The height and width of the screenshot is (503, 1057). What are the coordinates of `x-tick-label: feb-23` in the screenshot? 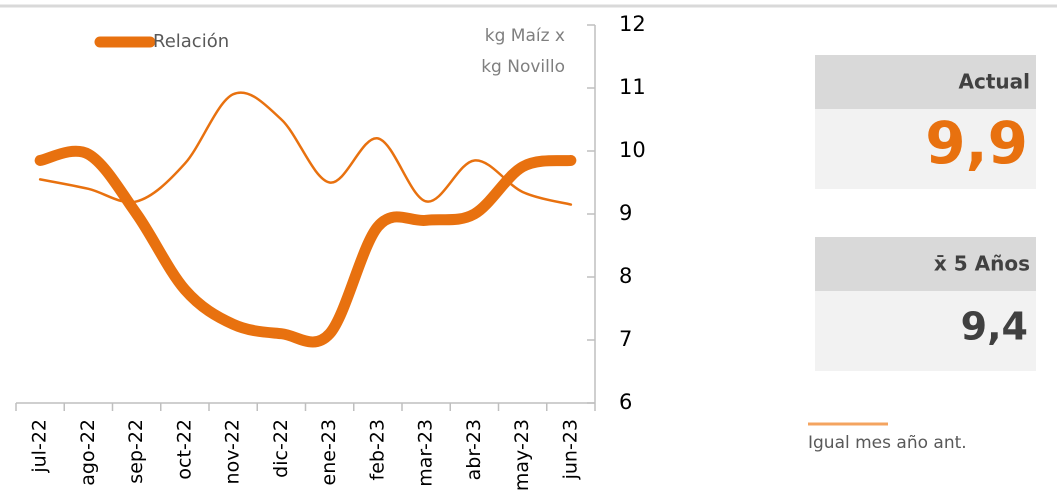 It's located at (377, 449).